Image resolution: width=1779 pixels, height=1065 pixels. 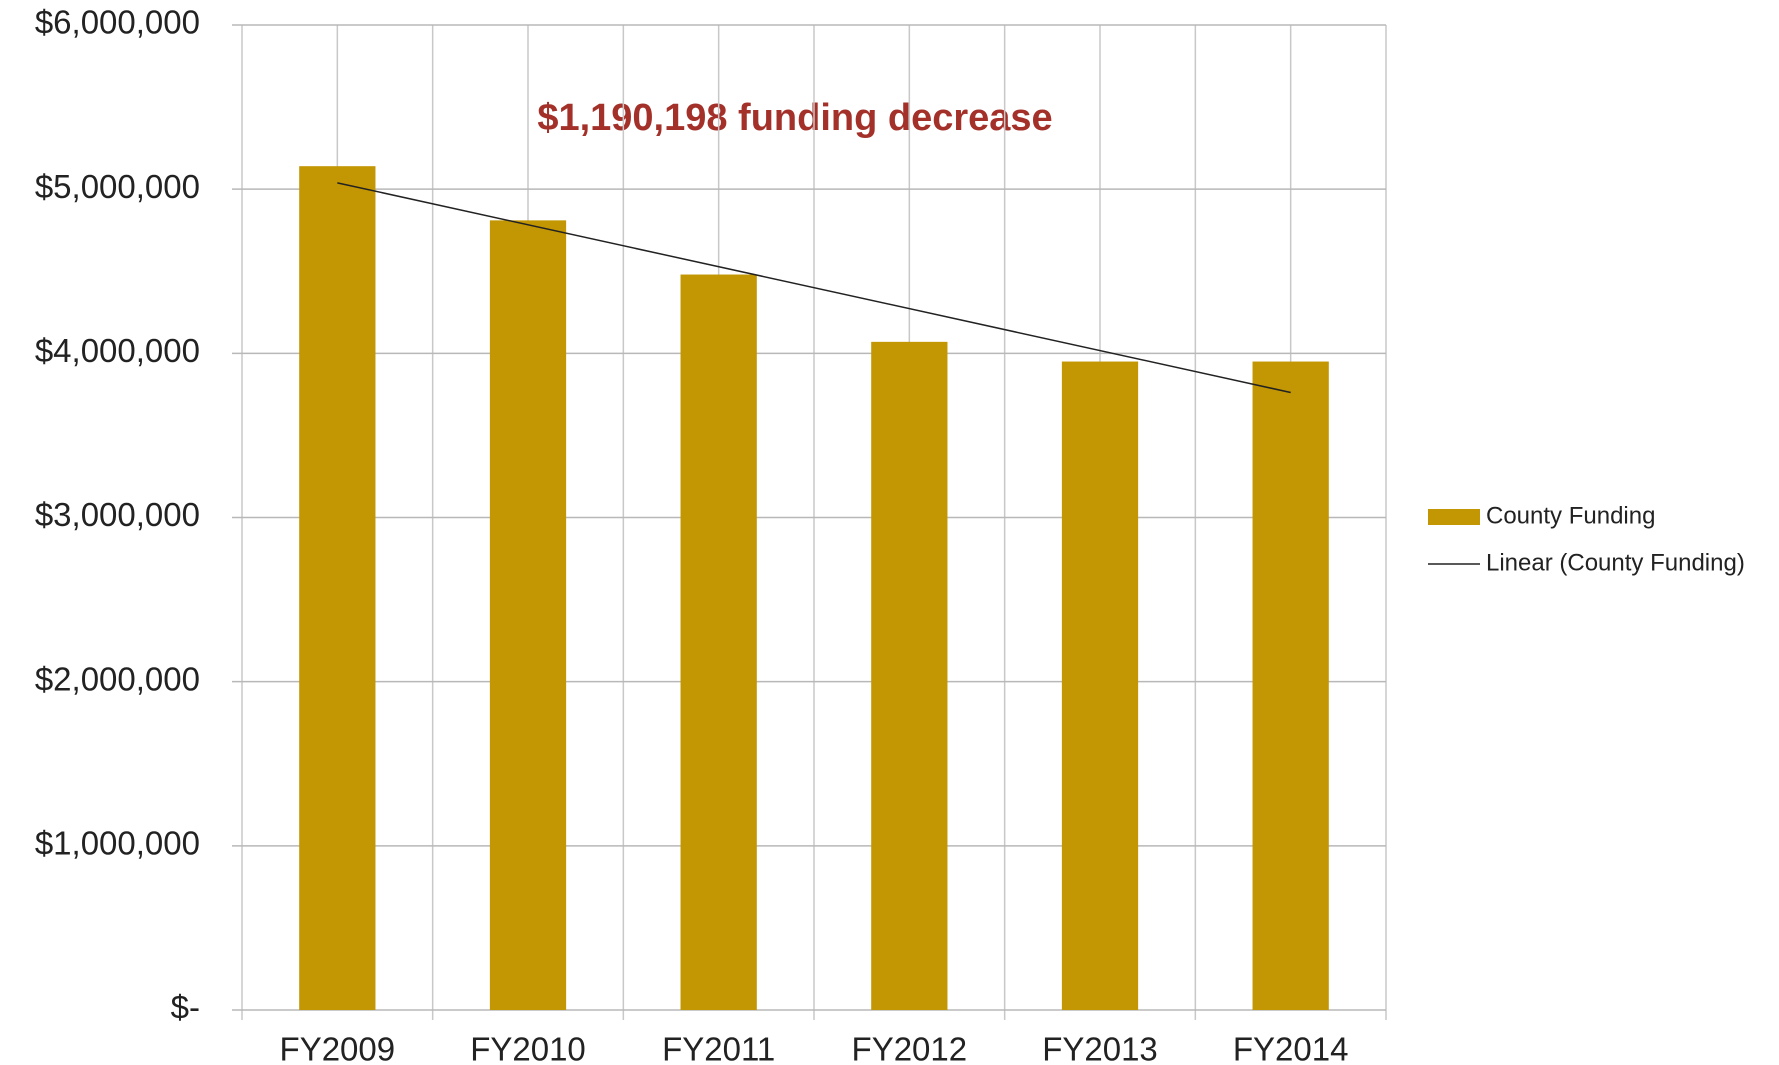 What do you see at coordinates (814, 288) in the screenshot?
I see `trend-line` at bounding box center [814, 288].